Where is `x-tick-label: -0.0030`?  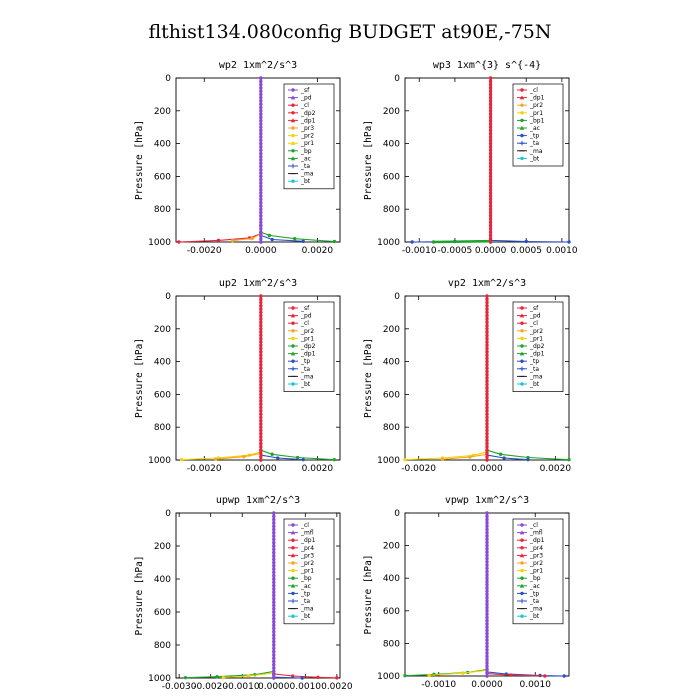
x-tick-label: -0.0030 is located at coordinates (179, 687).